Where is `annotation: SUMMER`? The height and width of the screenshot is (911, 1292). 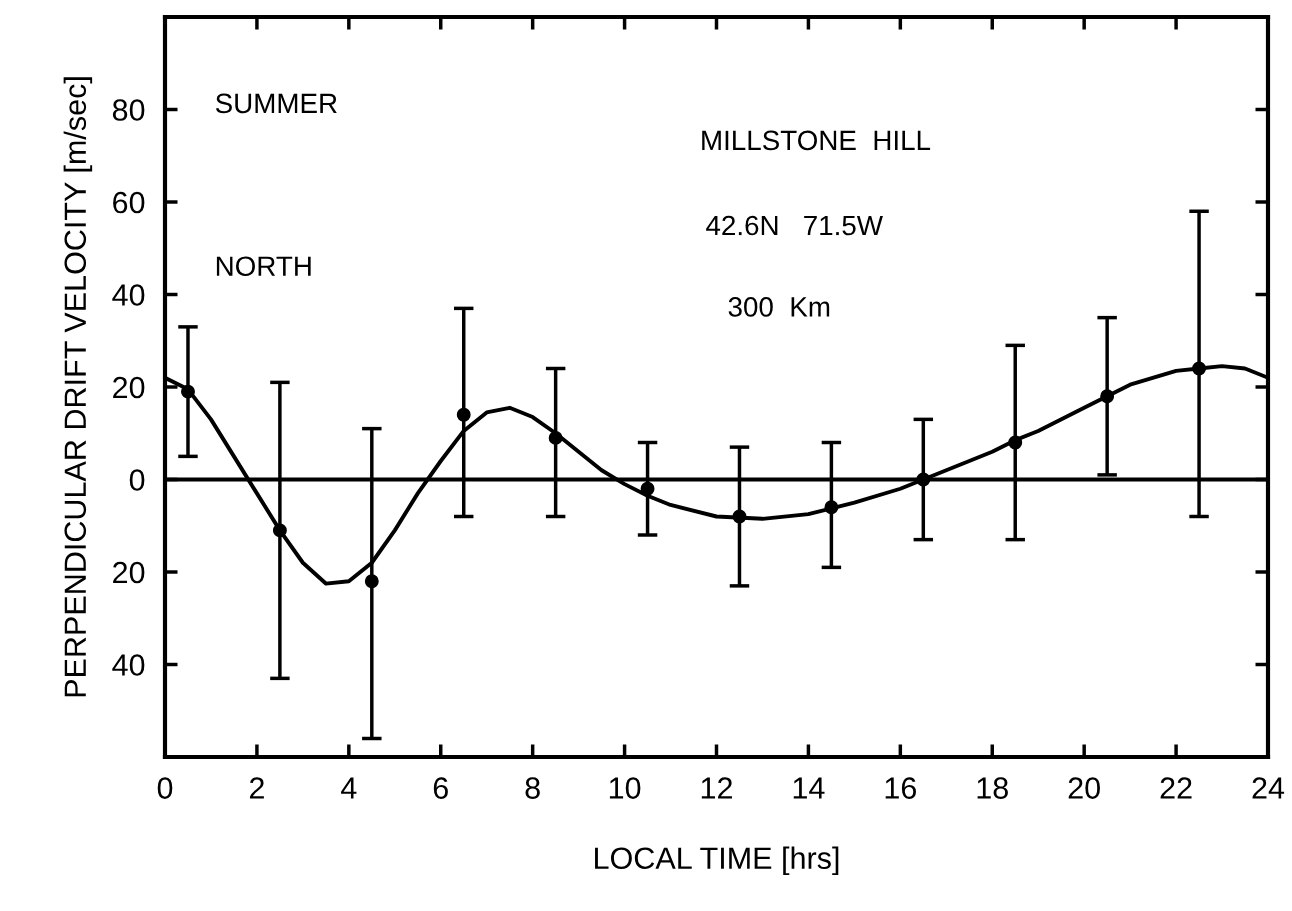 annotation: SUMMER is located at coordinates (276, 103).